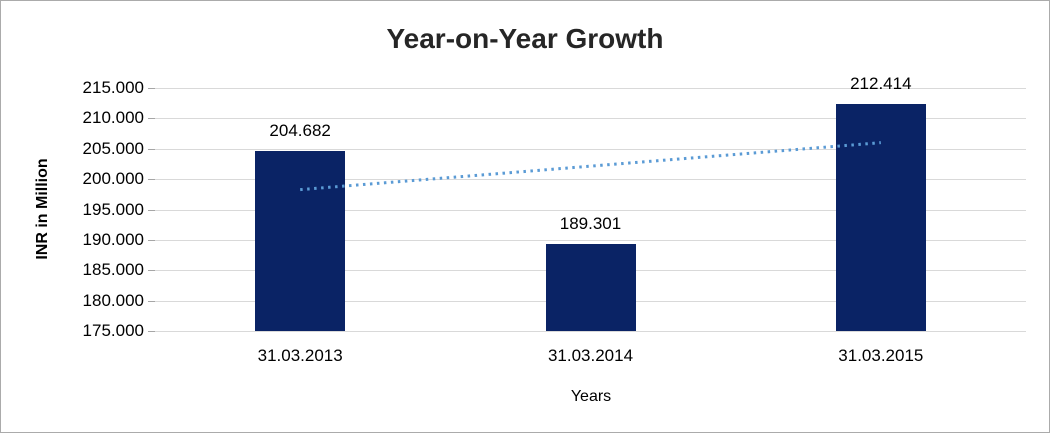 The image size is (1050, 433). What do you see at coordinates (113, 148) in the screenshot?
I see `y-tick-label: 205.000` at bounding box center [113, 148].